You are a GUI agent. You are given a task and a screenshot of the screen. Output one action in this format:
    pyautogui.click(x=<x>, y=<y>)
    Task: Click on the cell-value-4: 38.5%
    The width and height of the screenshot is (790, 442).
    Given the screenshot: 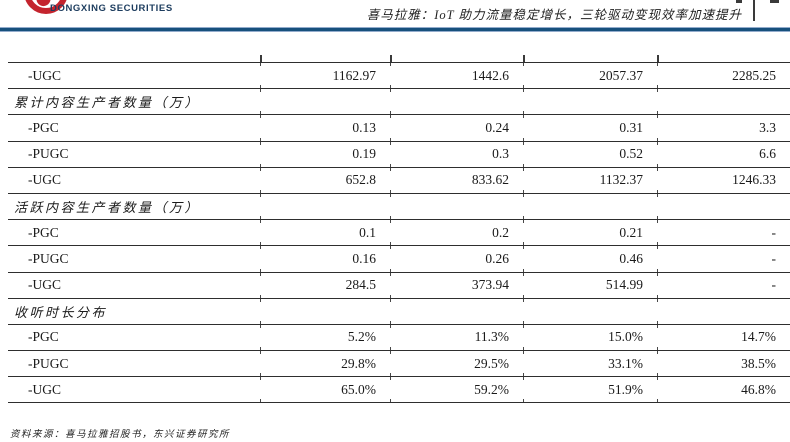 What is the action you would take?
    pyautogui.click(x=723, y=363)
    